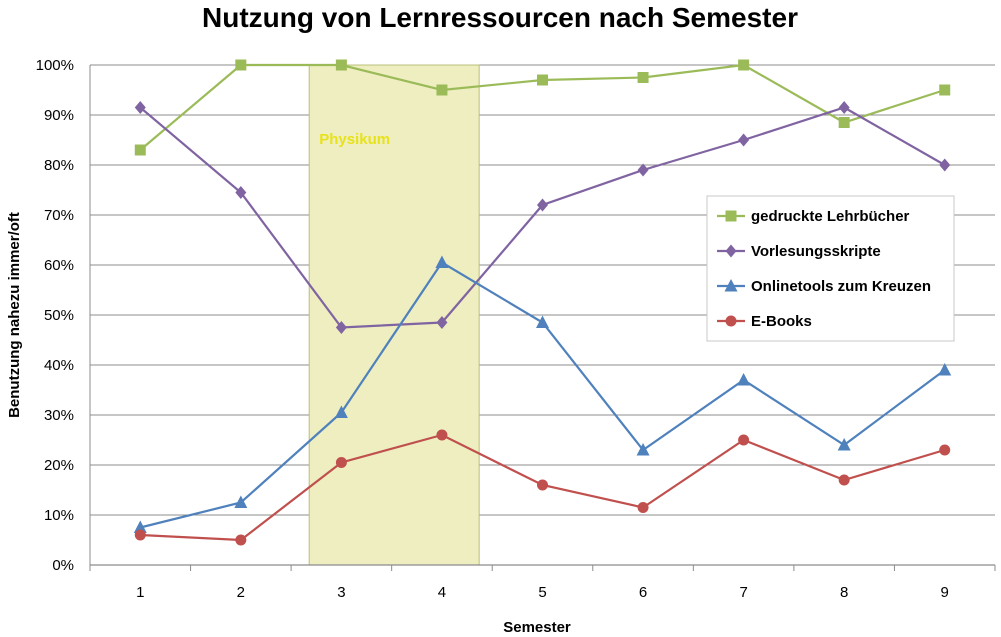  I want to click on series-e-books, so click(542, 487).